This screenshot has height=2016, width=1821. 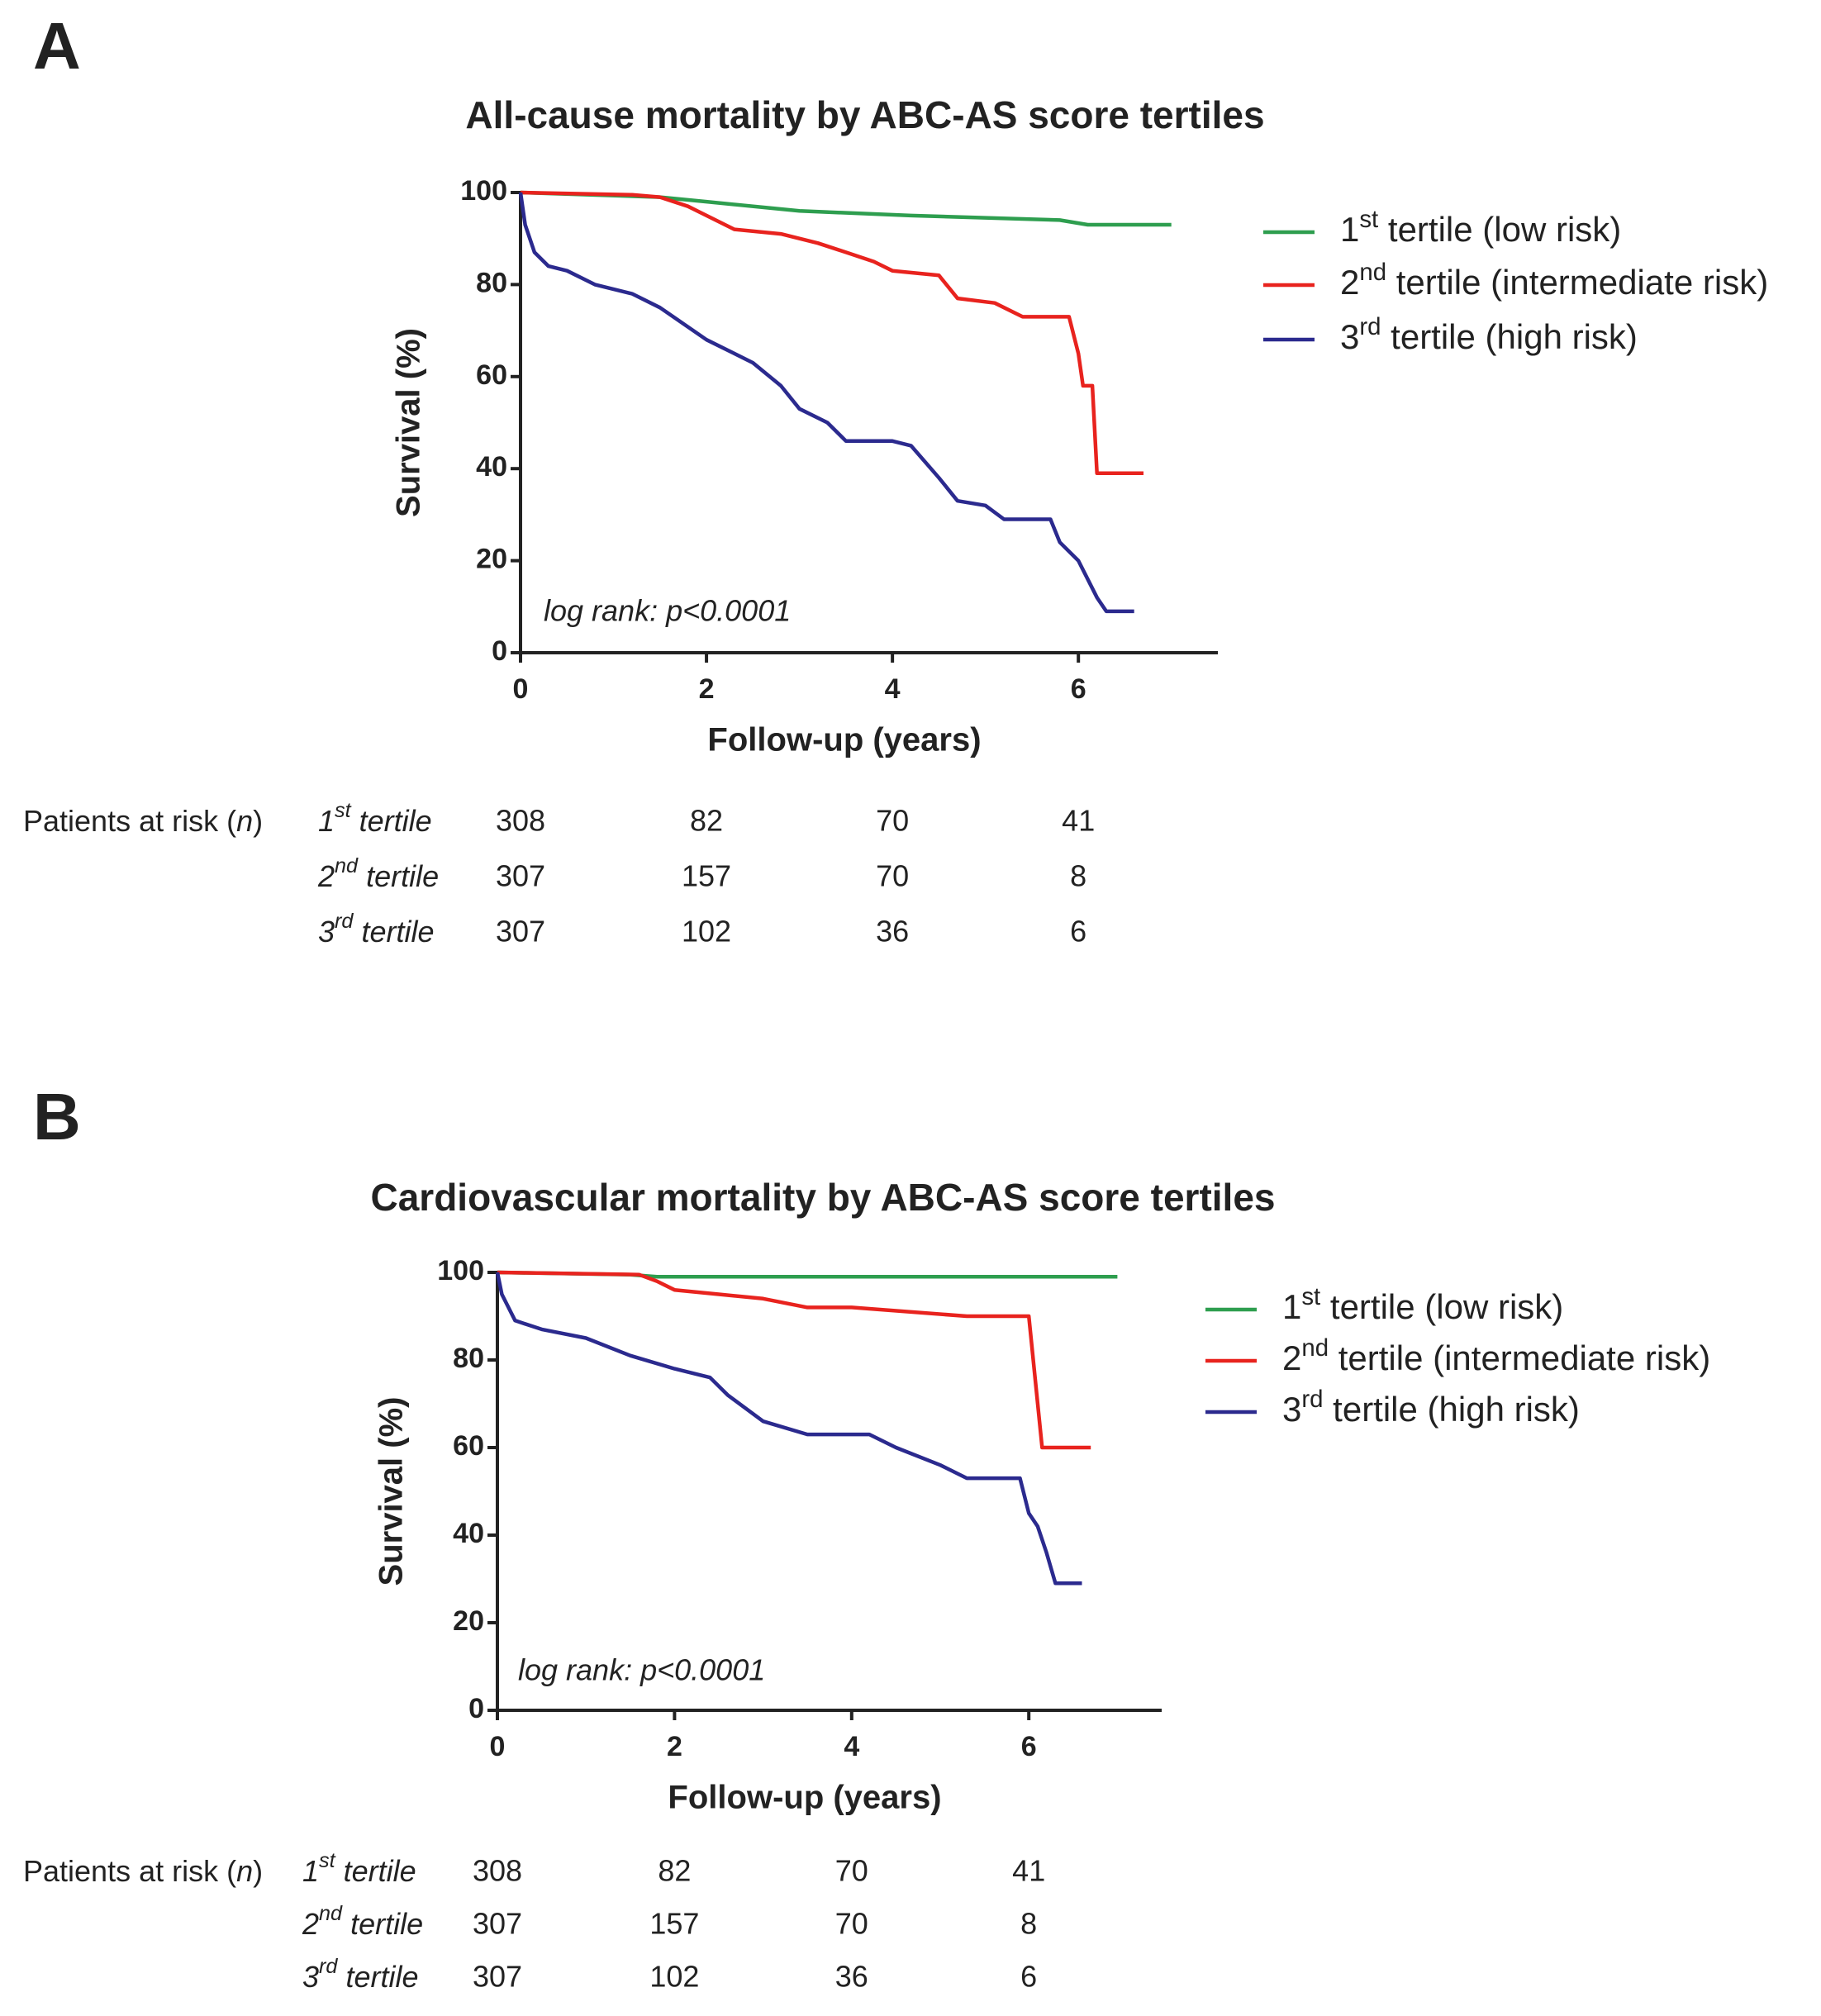 I want to click on panel-label: B, so click(x=57, y=1116).